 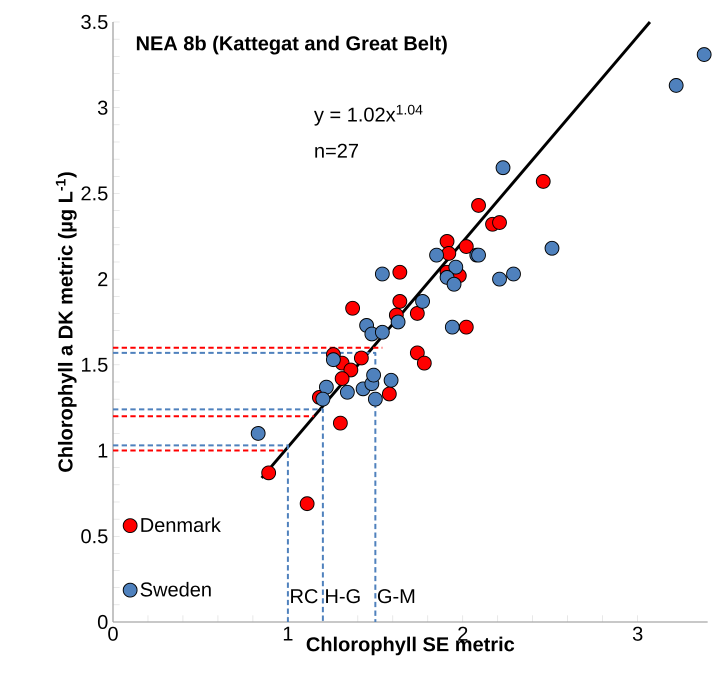 I want to click on x-tick-label: 3, so click(x=637, y=633).